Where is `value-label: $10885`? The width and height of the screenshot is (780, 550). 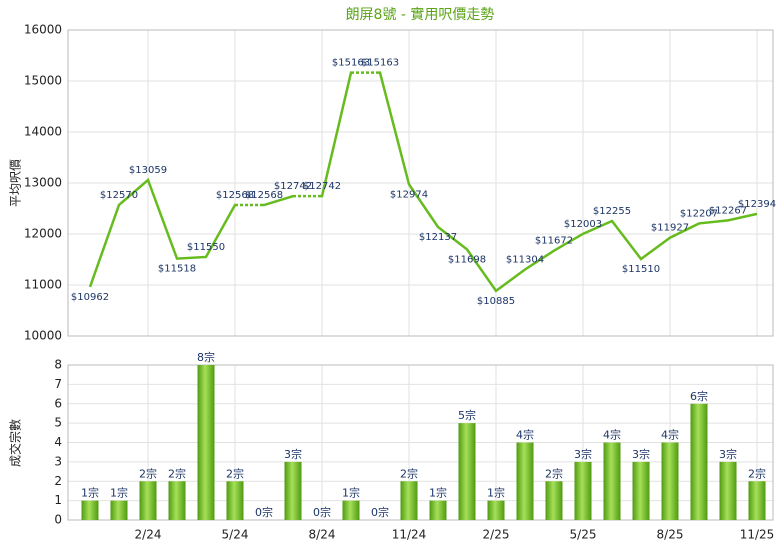 value-label: $10885 is located at coordinates (496, 301).